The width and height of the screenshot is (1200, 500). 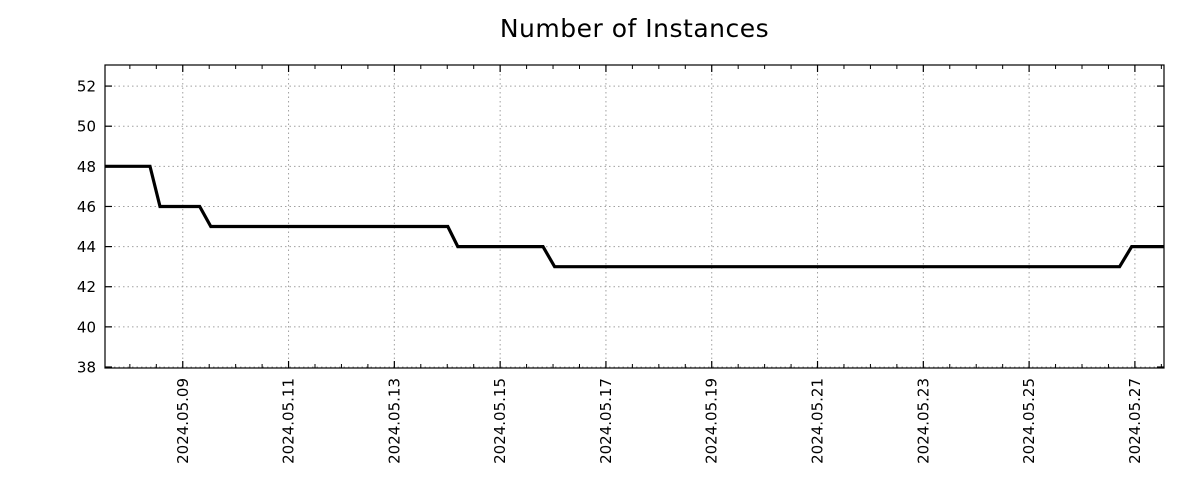 What do you see at coordinates (289, 421) in the screenshot?
I see `x-tick-label: 2024.05.11` at bounding box center [289, 421].